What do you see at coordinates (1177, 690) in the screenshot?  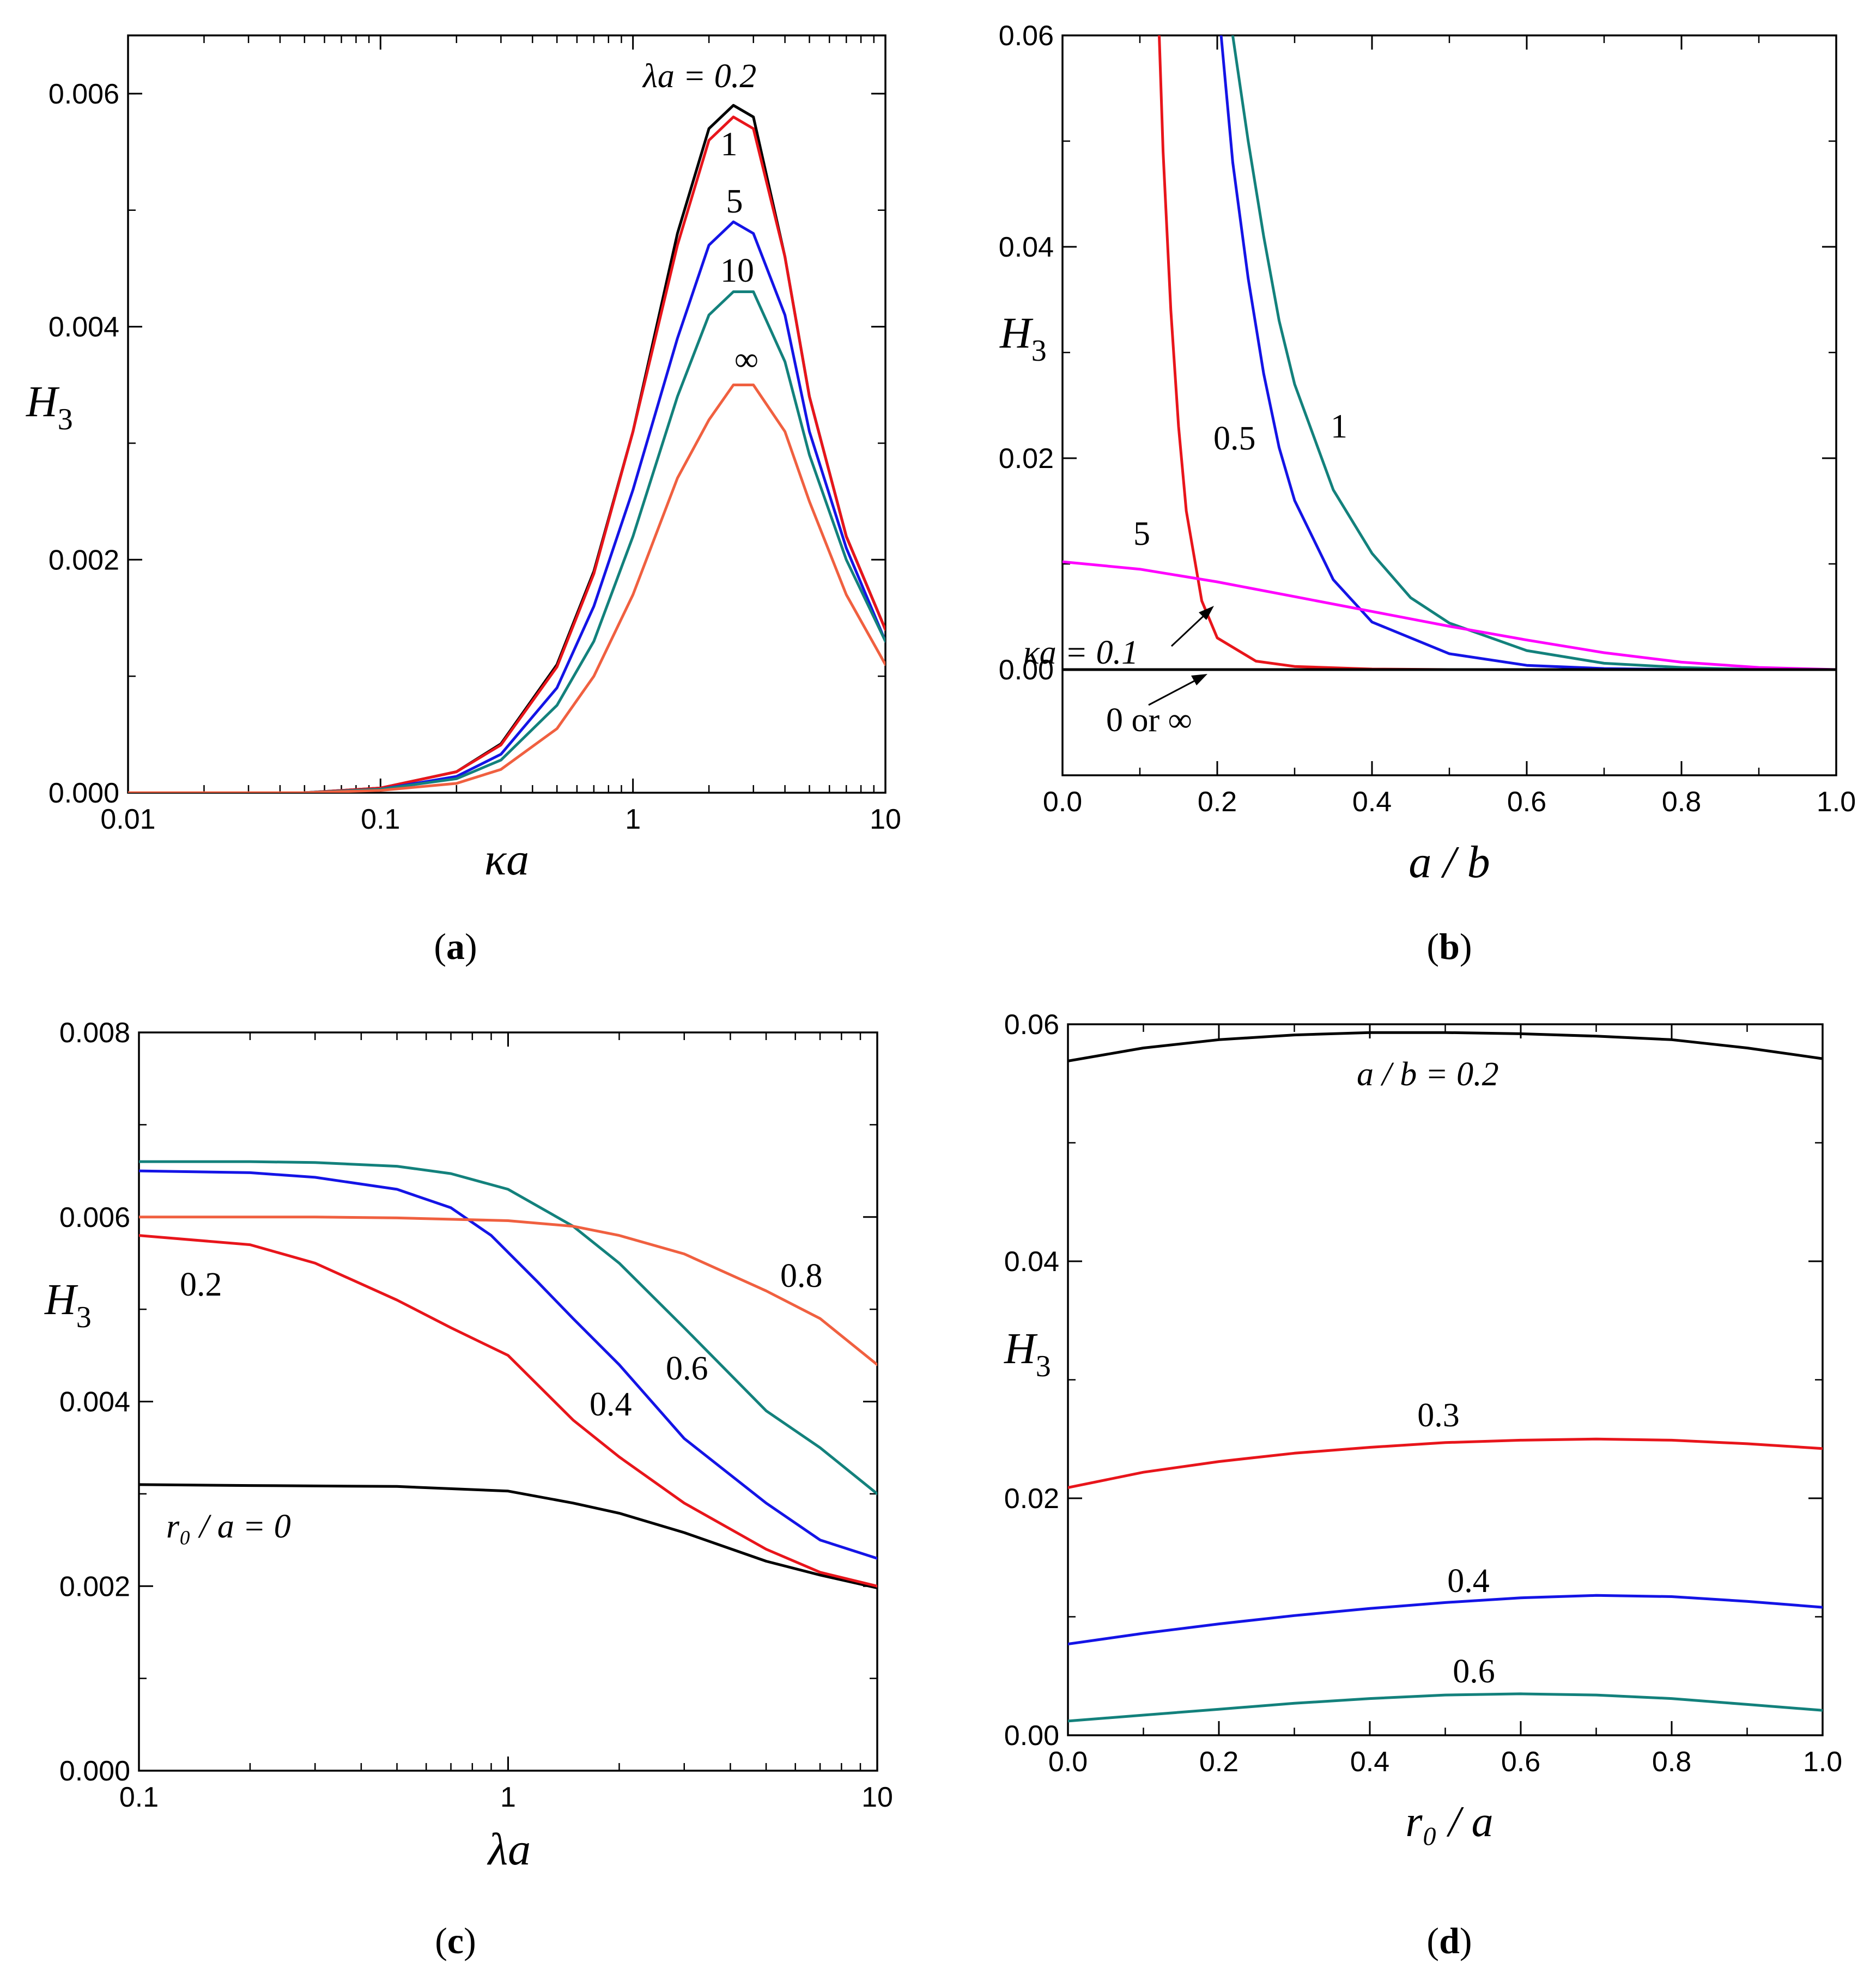 I see `arrow-kappa-0-or-infinity` at bounding box center [1177, 690].